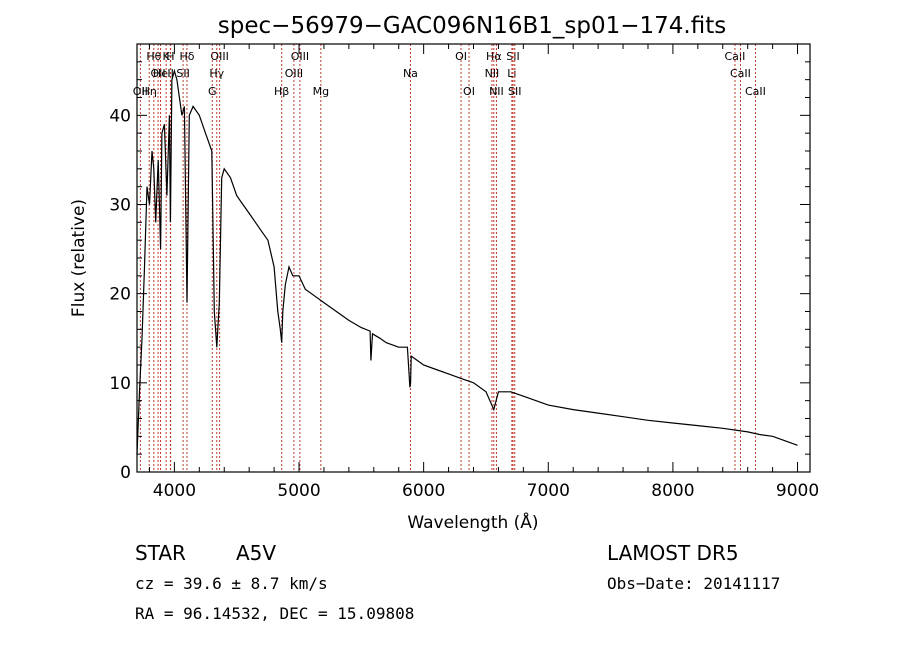  I want to click on observation-date: Obs−Date: 20141117, so click(693, 583).